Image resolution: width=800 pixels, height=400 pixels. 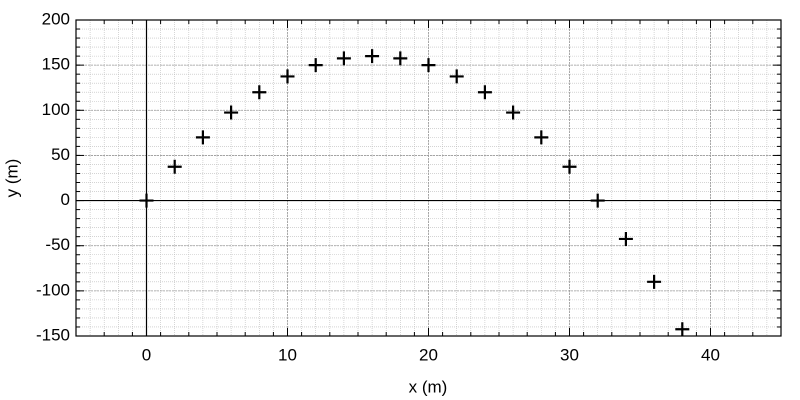 What do you see at coordinates (56, 109) in the screenshot?
I see `y-tick-label: 100` at bounding box center [56, 109].